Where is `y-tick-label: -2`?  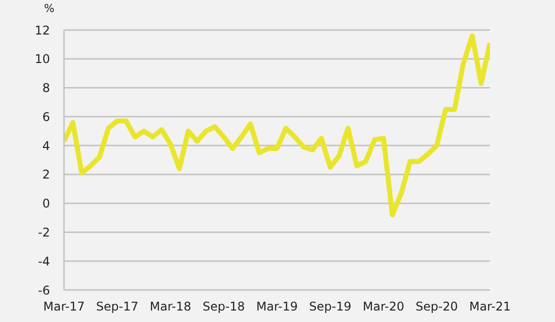
y-tick-label: -2 is located at coordinates (44, 232).